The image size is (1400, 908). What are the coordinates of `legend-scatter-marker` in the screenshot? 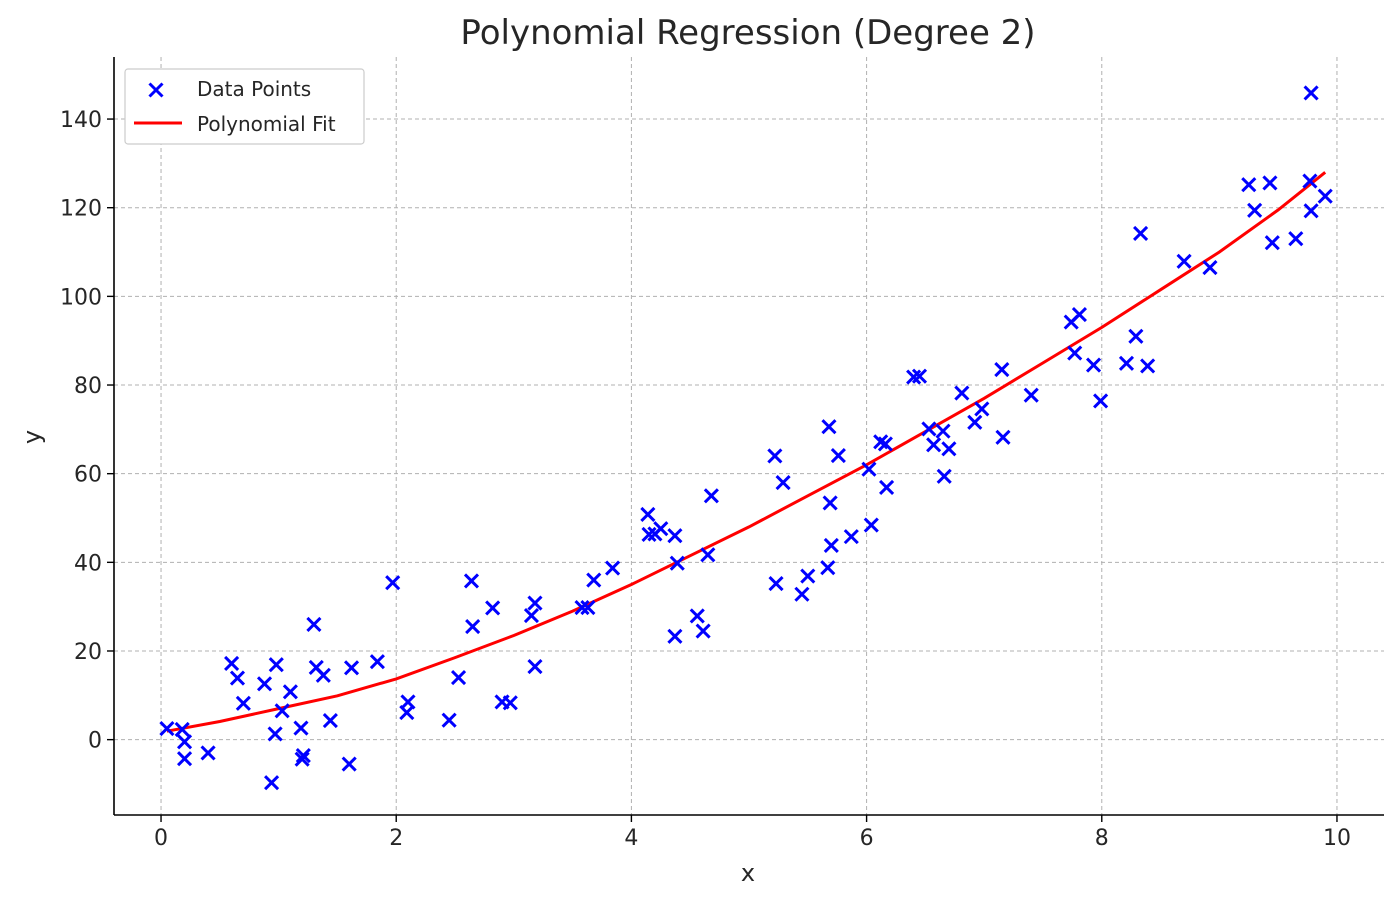 It's located at (156, 90).